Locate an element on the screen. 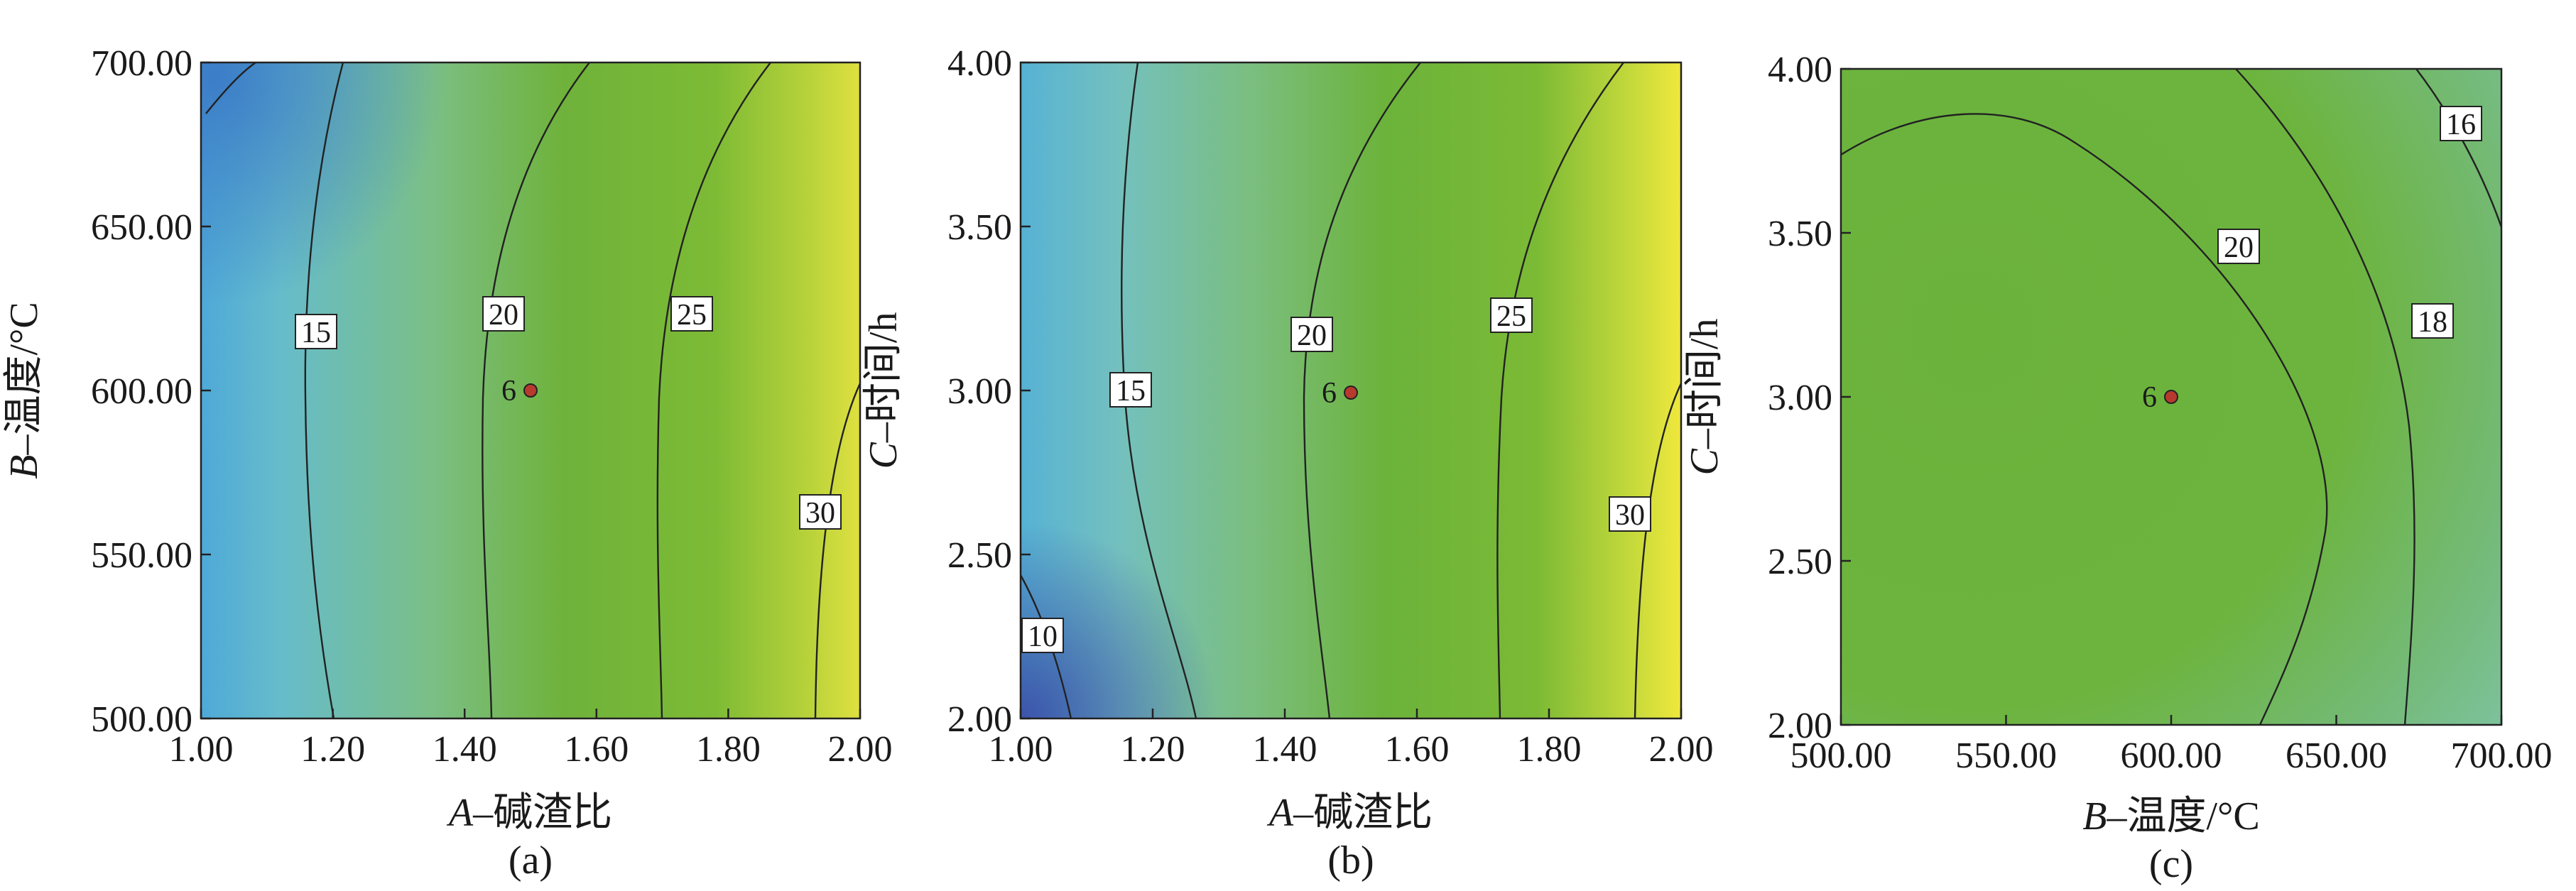 Image resolution: width=2576 pixels, height=891 pixels. panel-a-x-axis: 1.00 1.20 1.40 1.60 1.80 2.00 is located at coordinates (531, 739).